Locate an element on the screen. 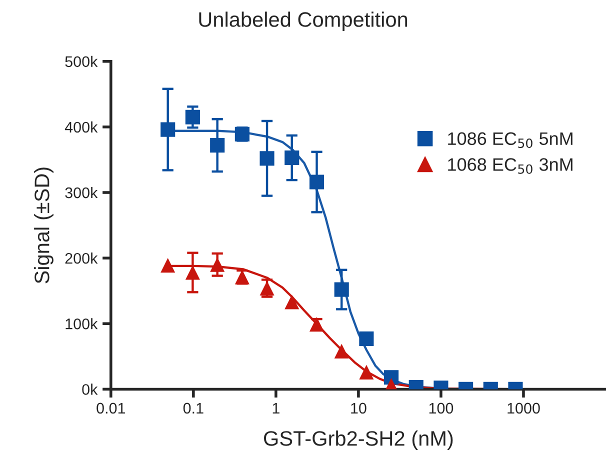 This screenshot has width=606, height=465. x-tick-label: 1000 is located at coordinates (524, 408).